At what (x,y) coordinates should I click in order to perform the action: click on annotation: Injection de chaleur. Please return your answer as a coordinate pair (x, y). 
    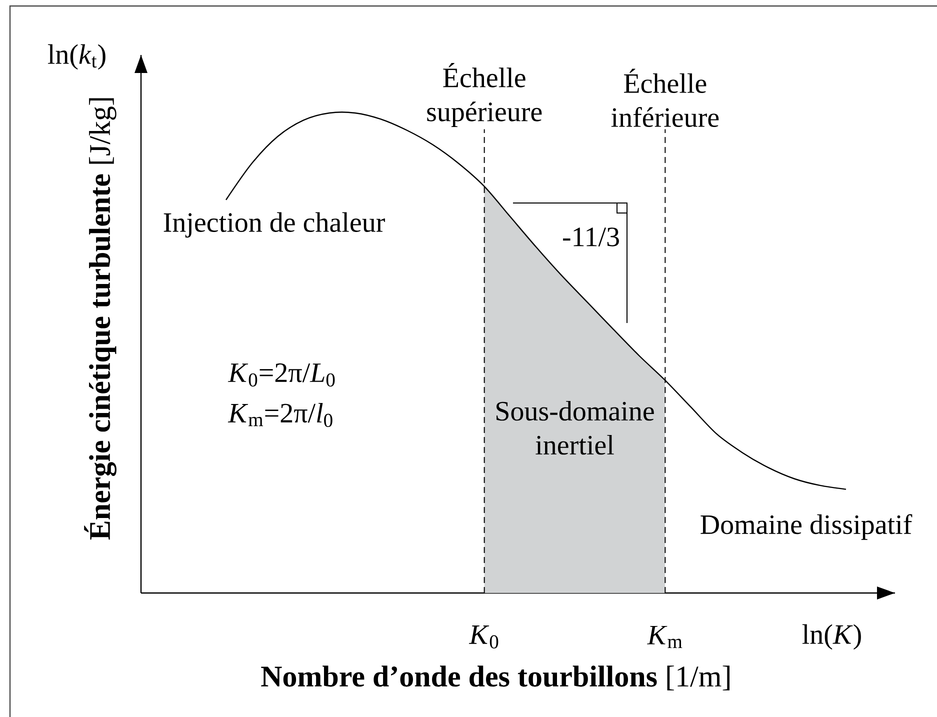
    Looking at the image, I should click on (274, 225).